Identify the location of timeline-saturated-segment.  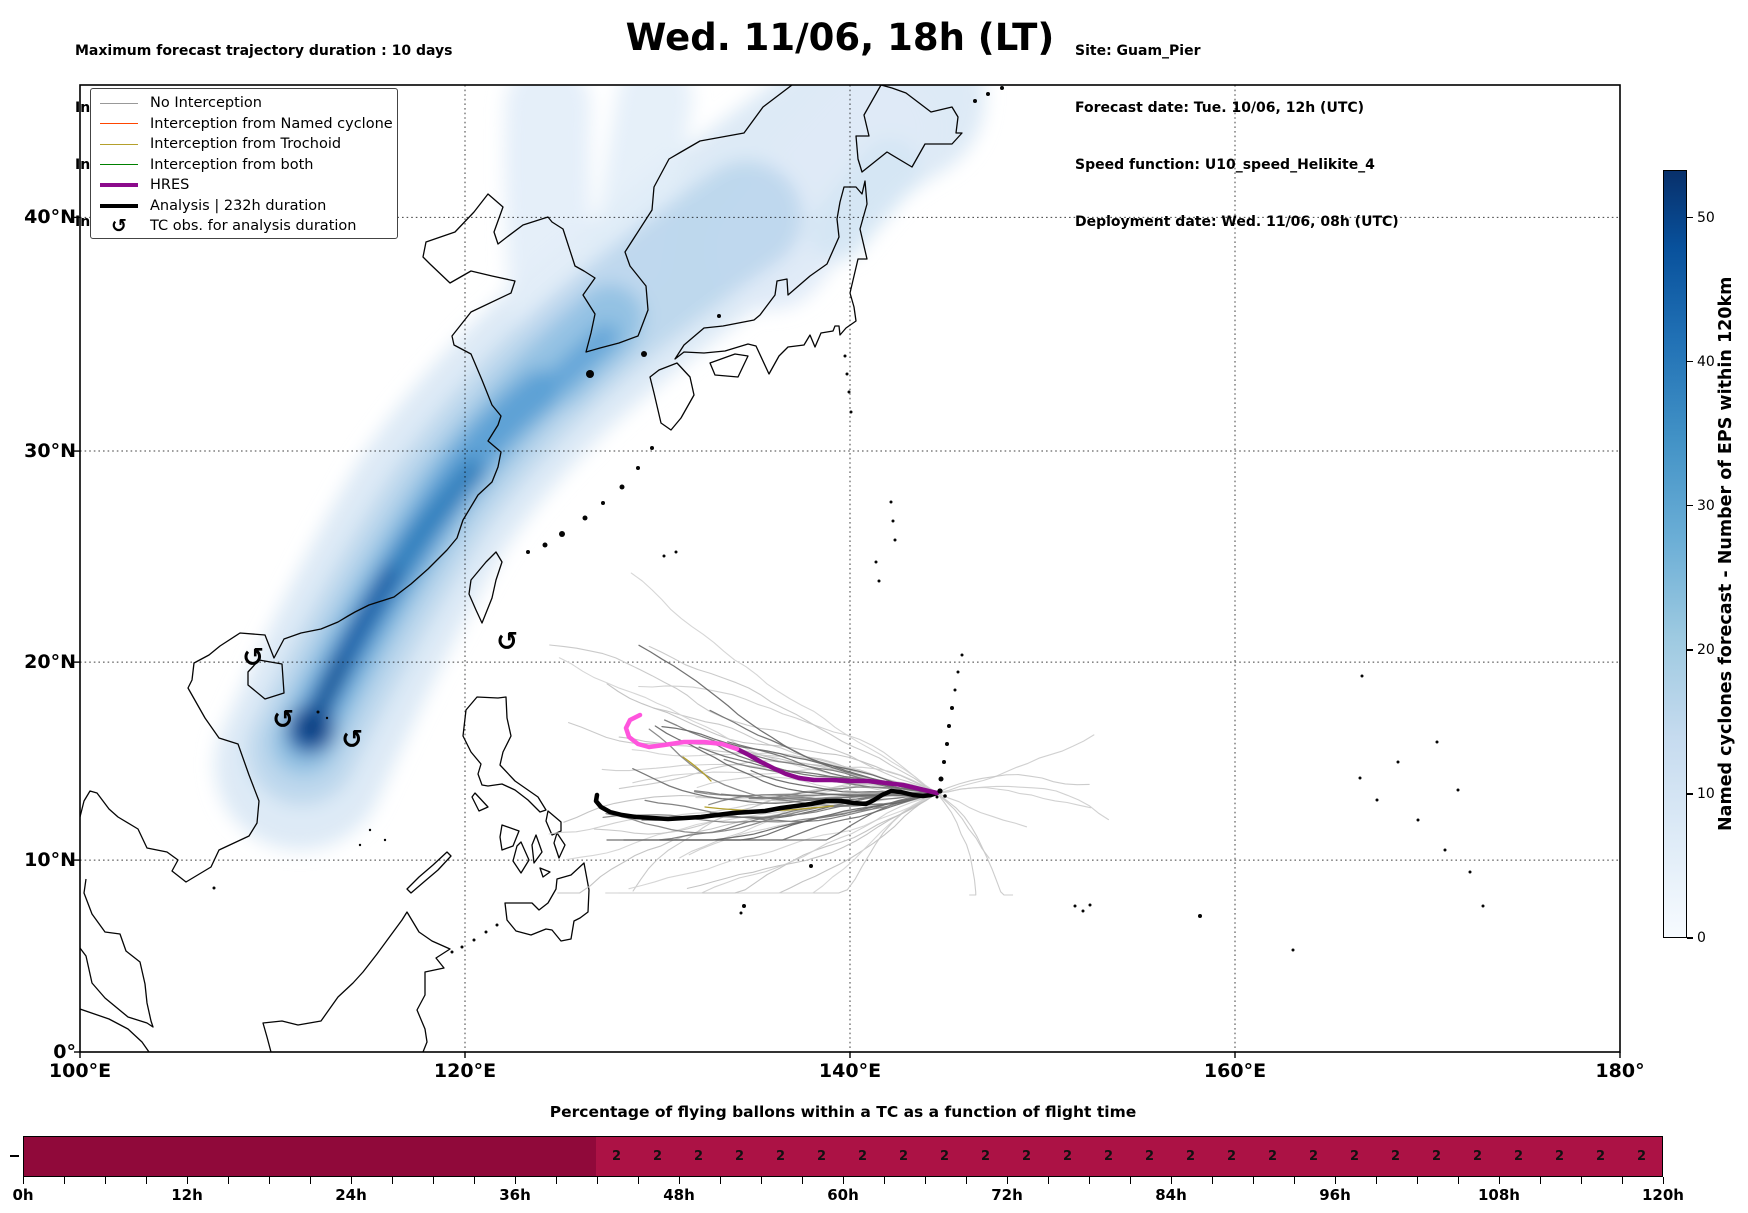
(310, 1156).